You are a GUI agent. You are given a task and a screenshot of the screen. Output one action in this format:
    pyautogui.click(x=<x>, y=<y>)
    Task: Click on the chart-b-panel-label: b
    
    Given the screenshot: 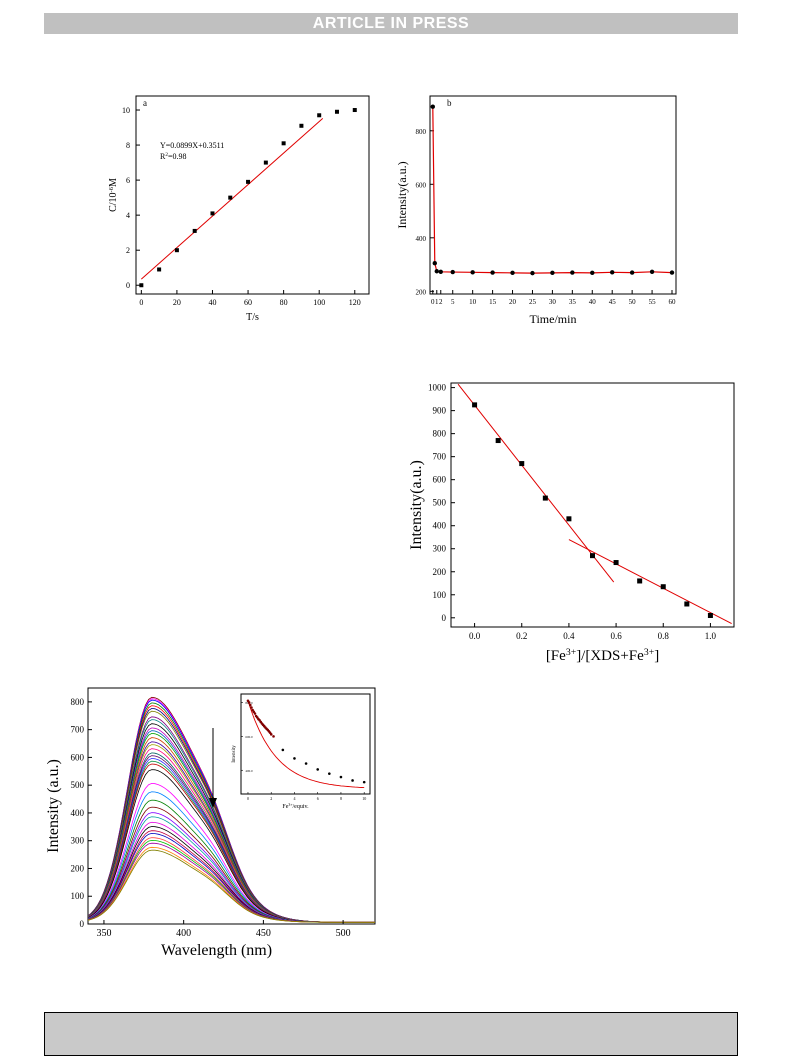 What is the action you would take?
    pyautogui.click(x=449, y=103)
    